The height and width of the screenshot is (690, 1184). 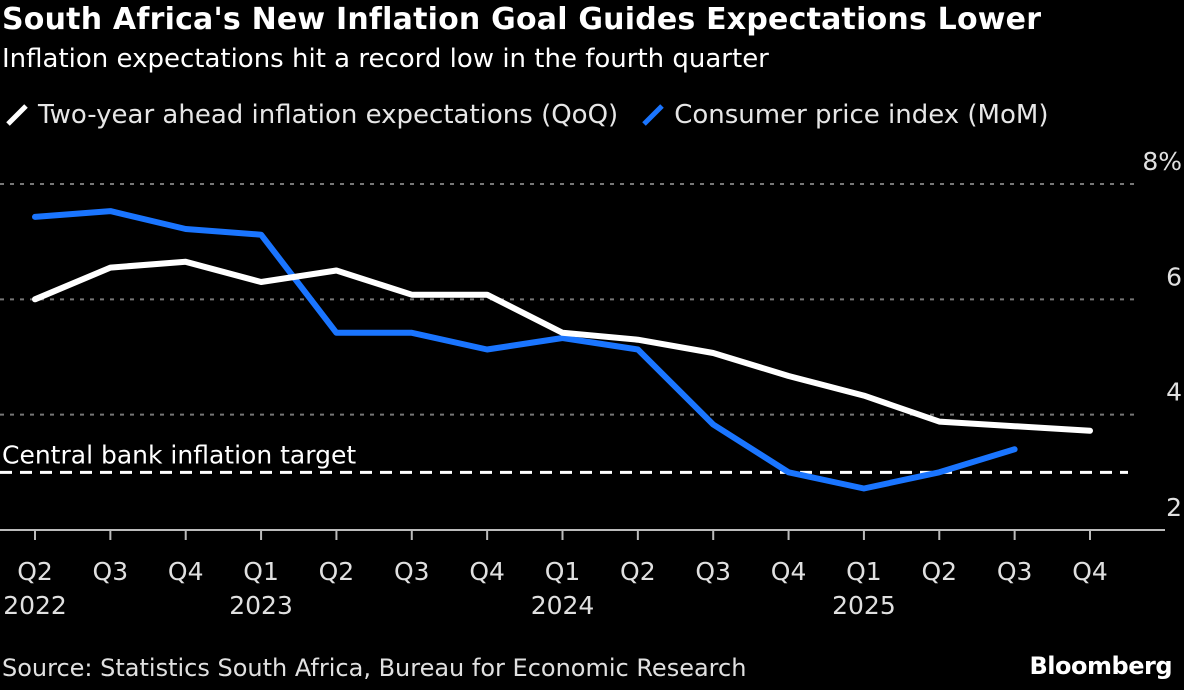 What do you see at coordinates (1174, 507) in the screenshot?
I see `y-tick-label: 2` at bounding box center [1174, 507].